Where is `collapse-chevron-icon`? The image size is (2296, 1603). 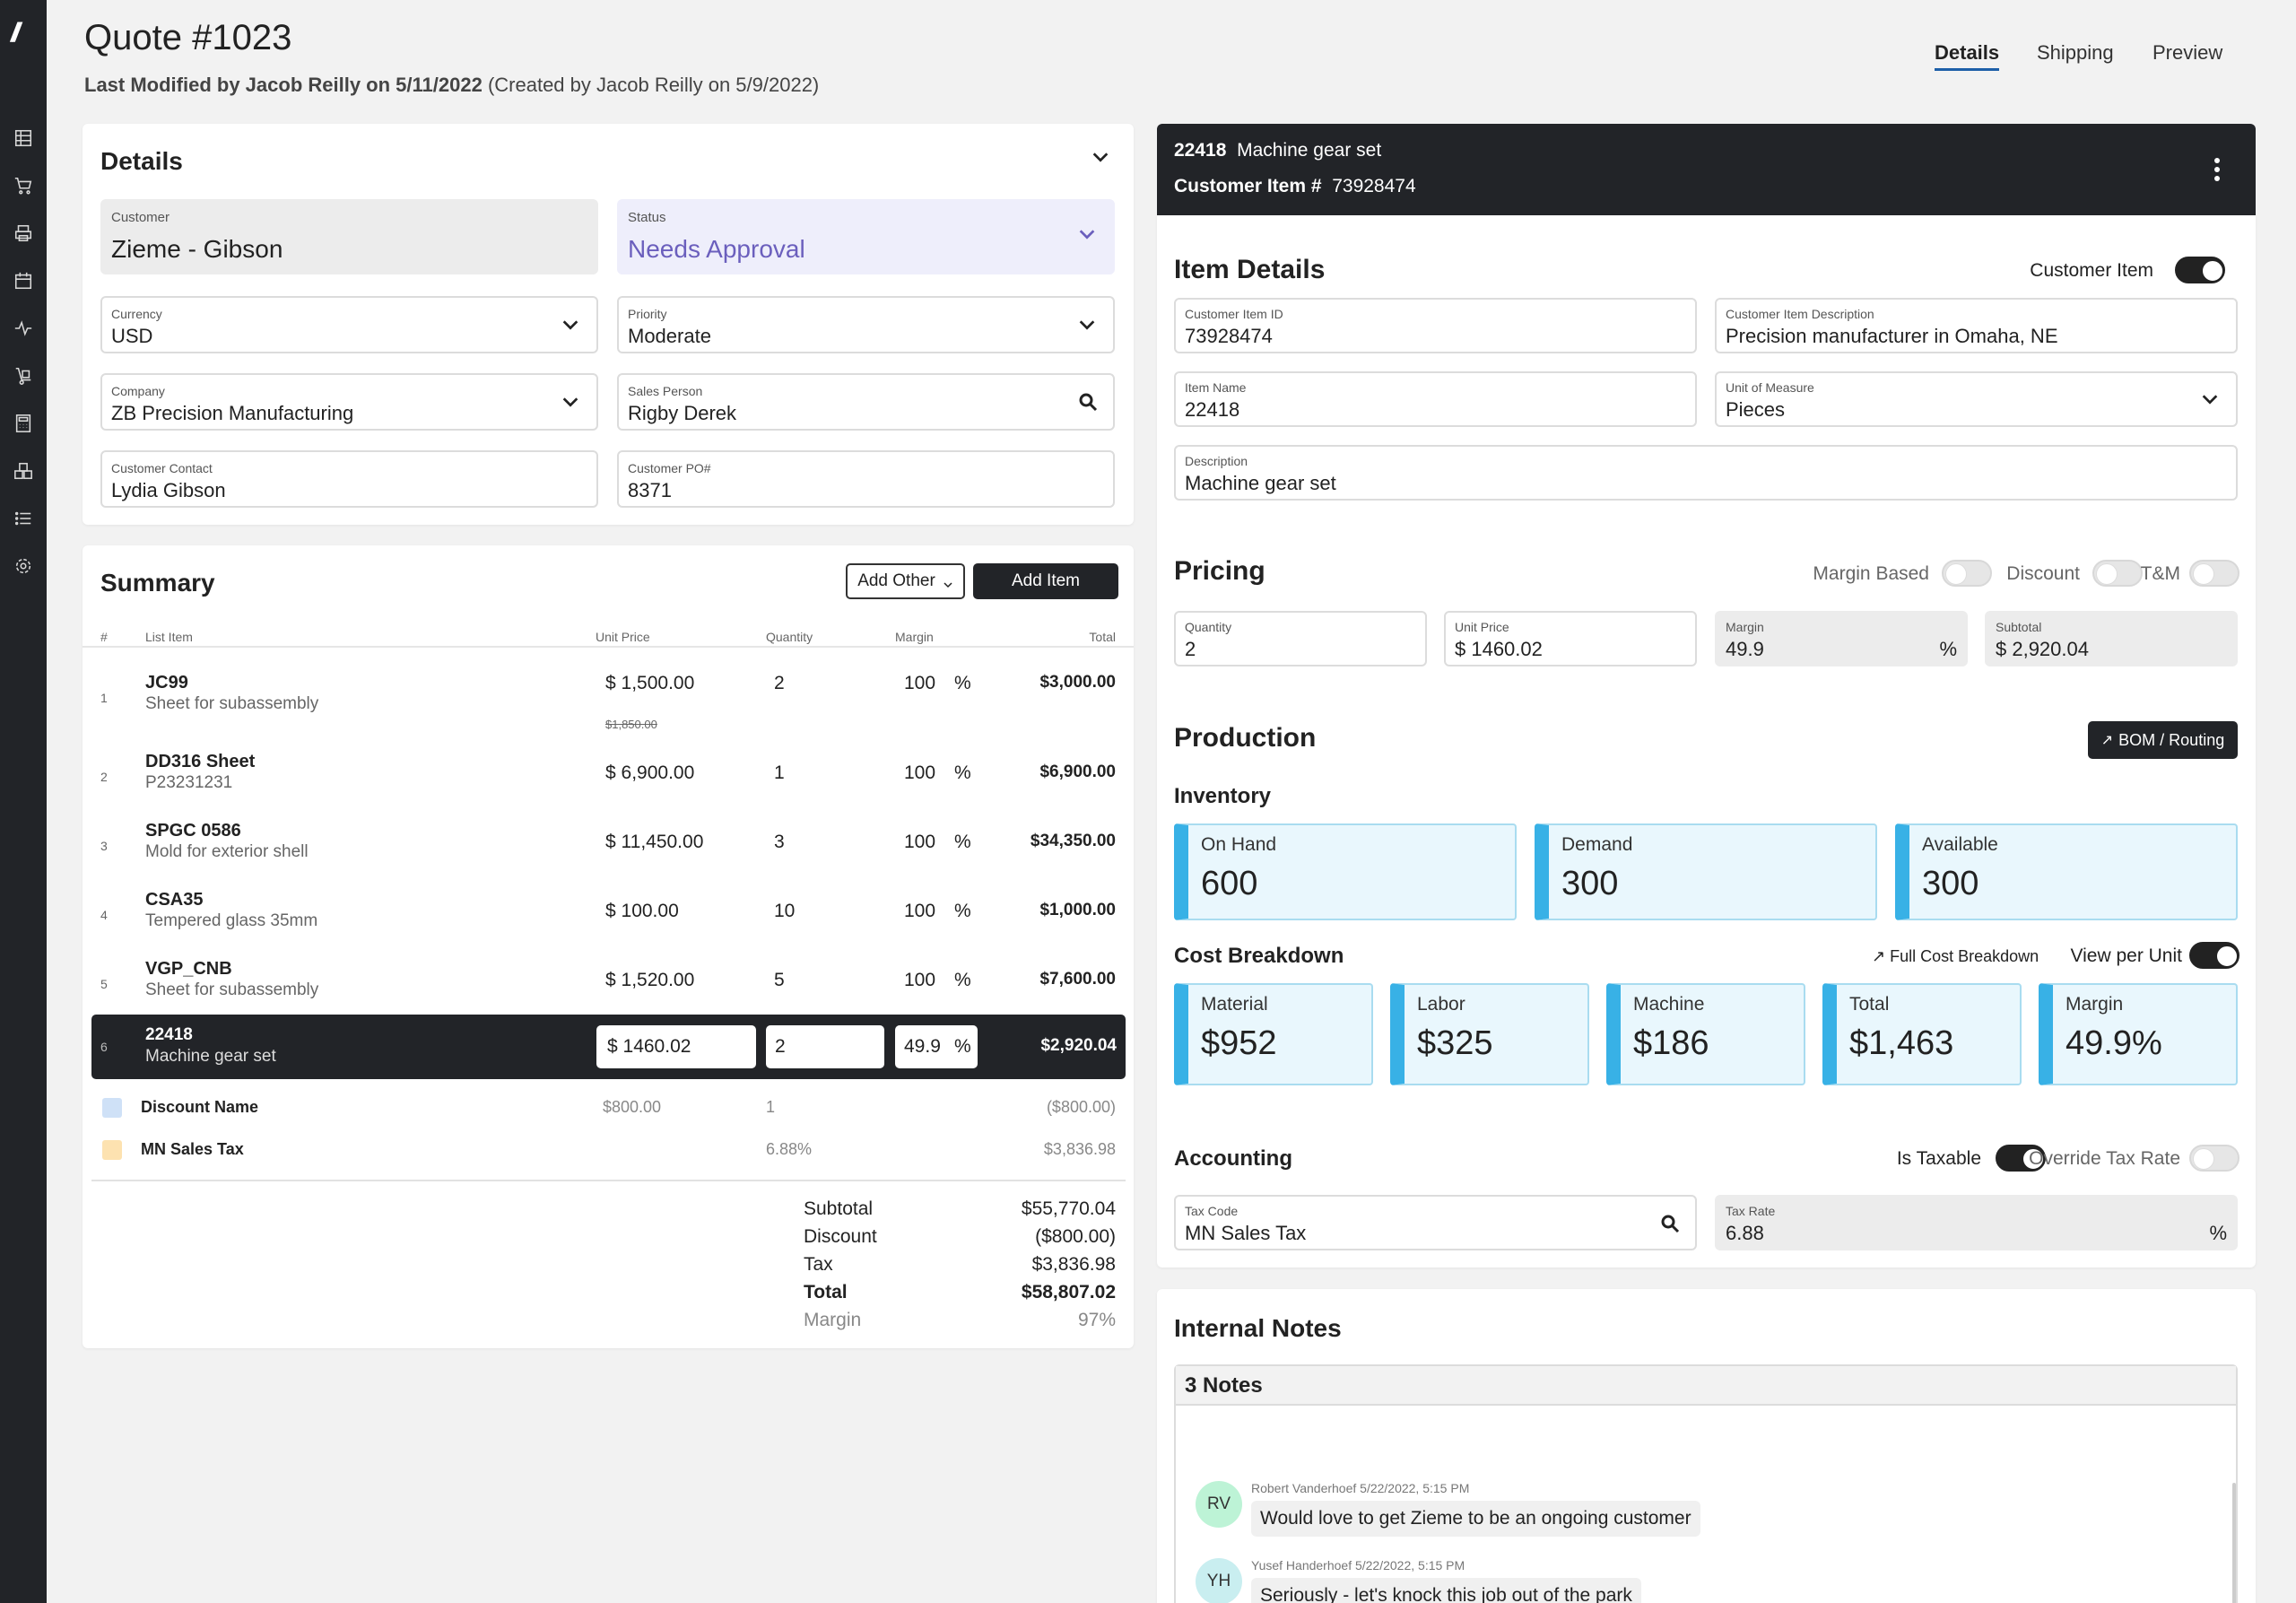 collapse-chevron-icon is located at coordinates (1100, 157).